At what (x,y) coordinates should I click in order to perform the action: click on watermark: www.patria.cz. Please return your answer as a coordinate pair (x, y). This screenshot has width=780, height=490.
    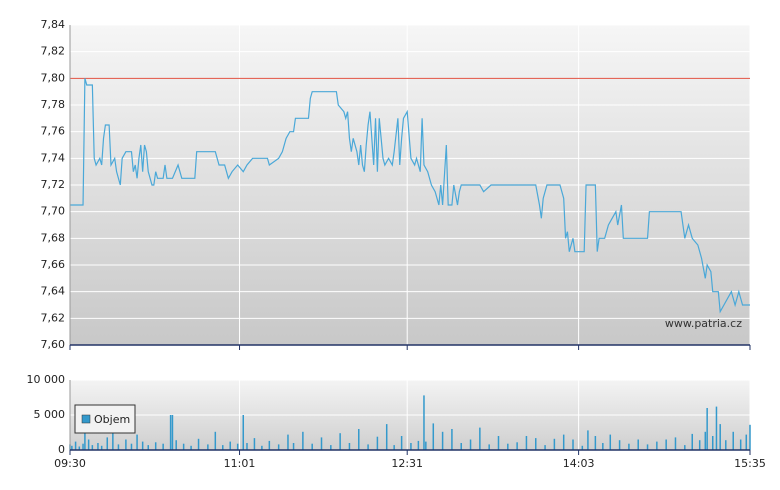
    Looking at the image, I should click on (703, 323).